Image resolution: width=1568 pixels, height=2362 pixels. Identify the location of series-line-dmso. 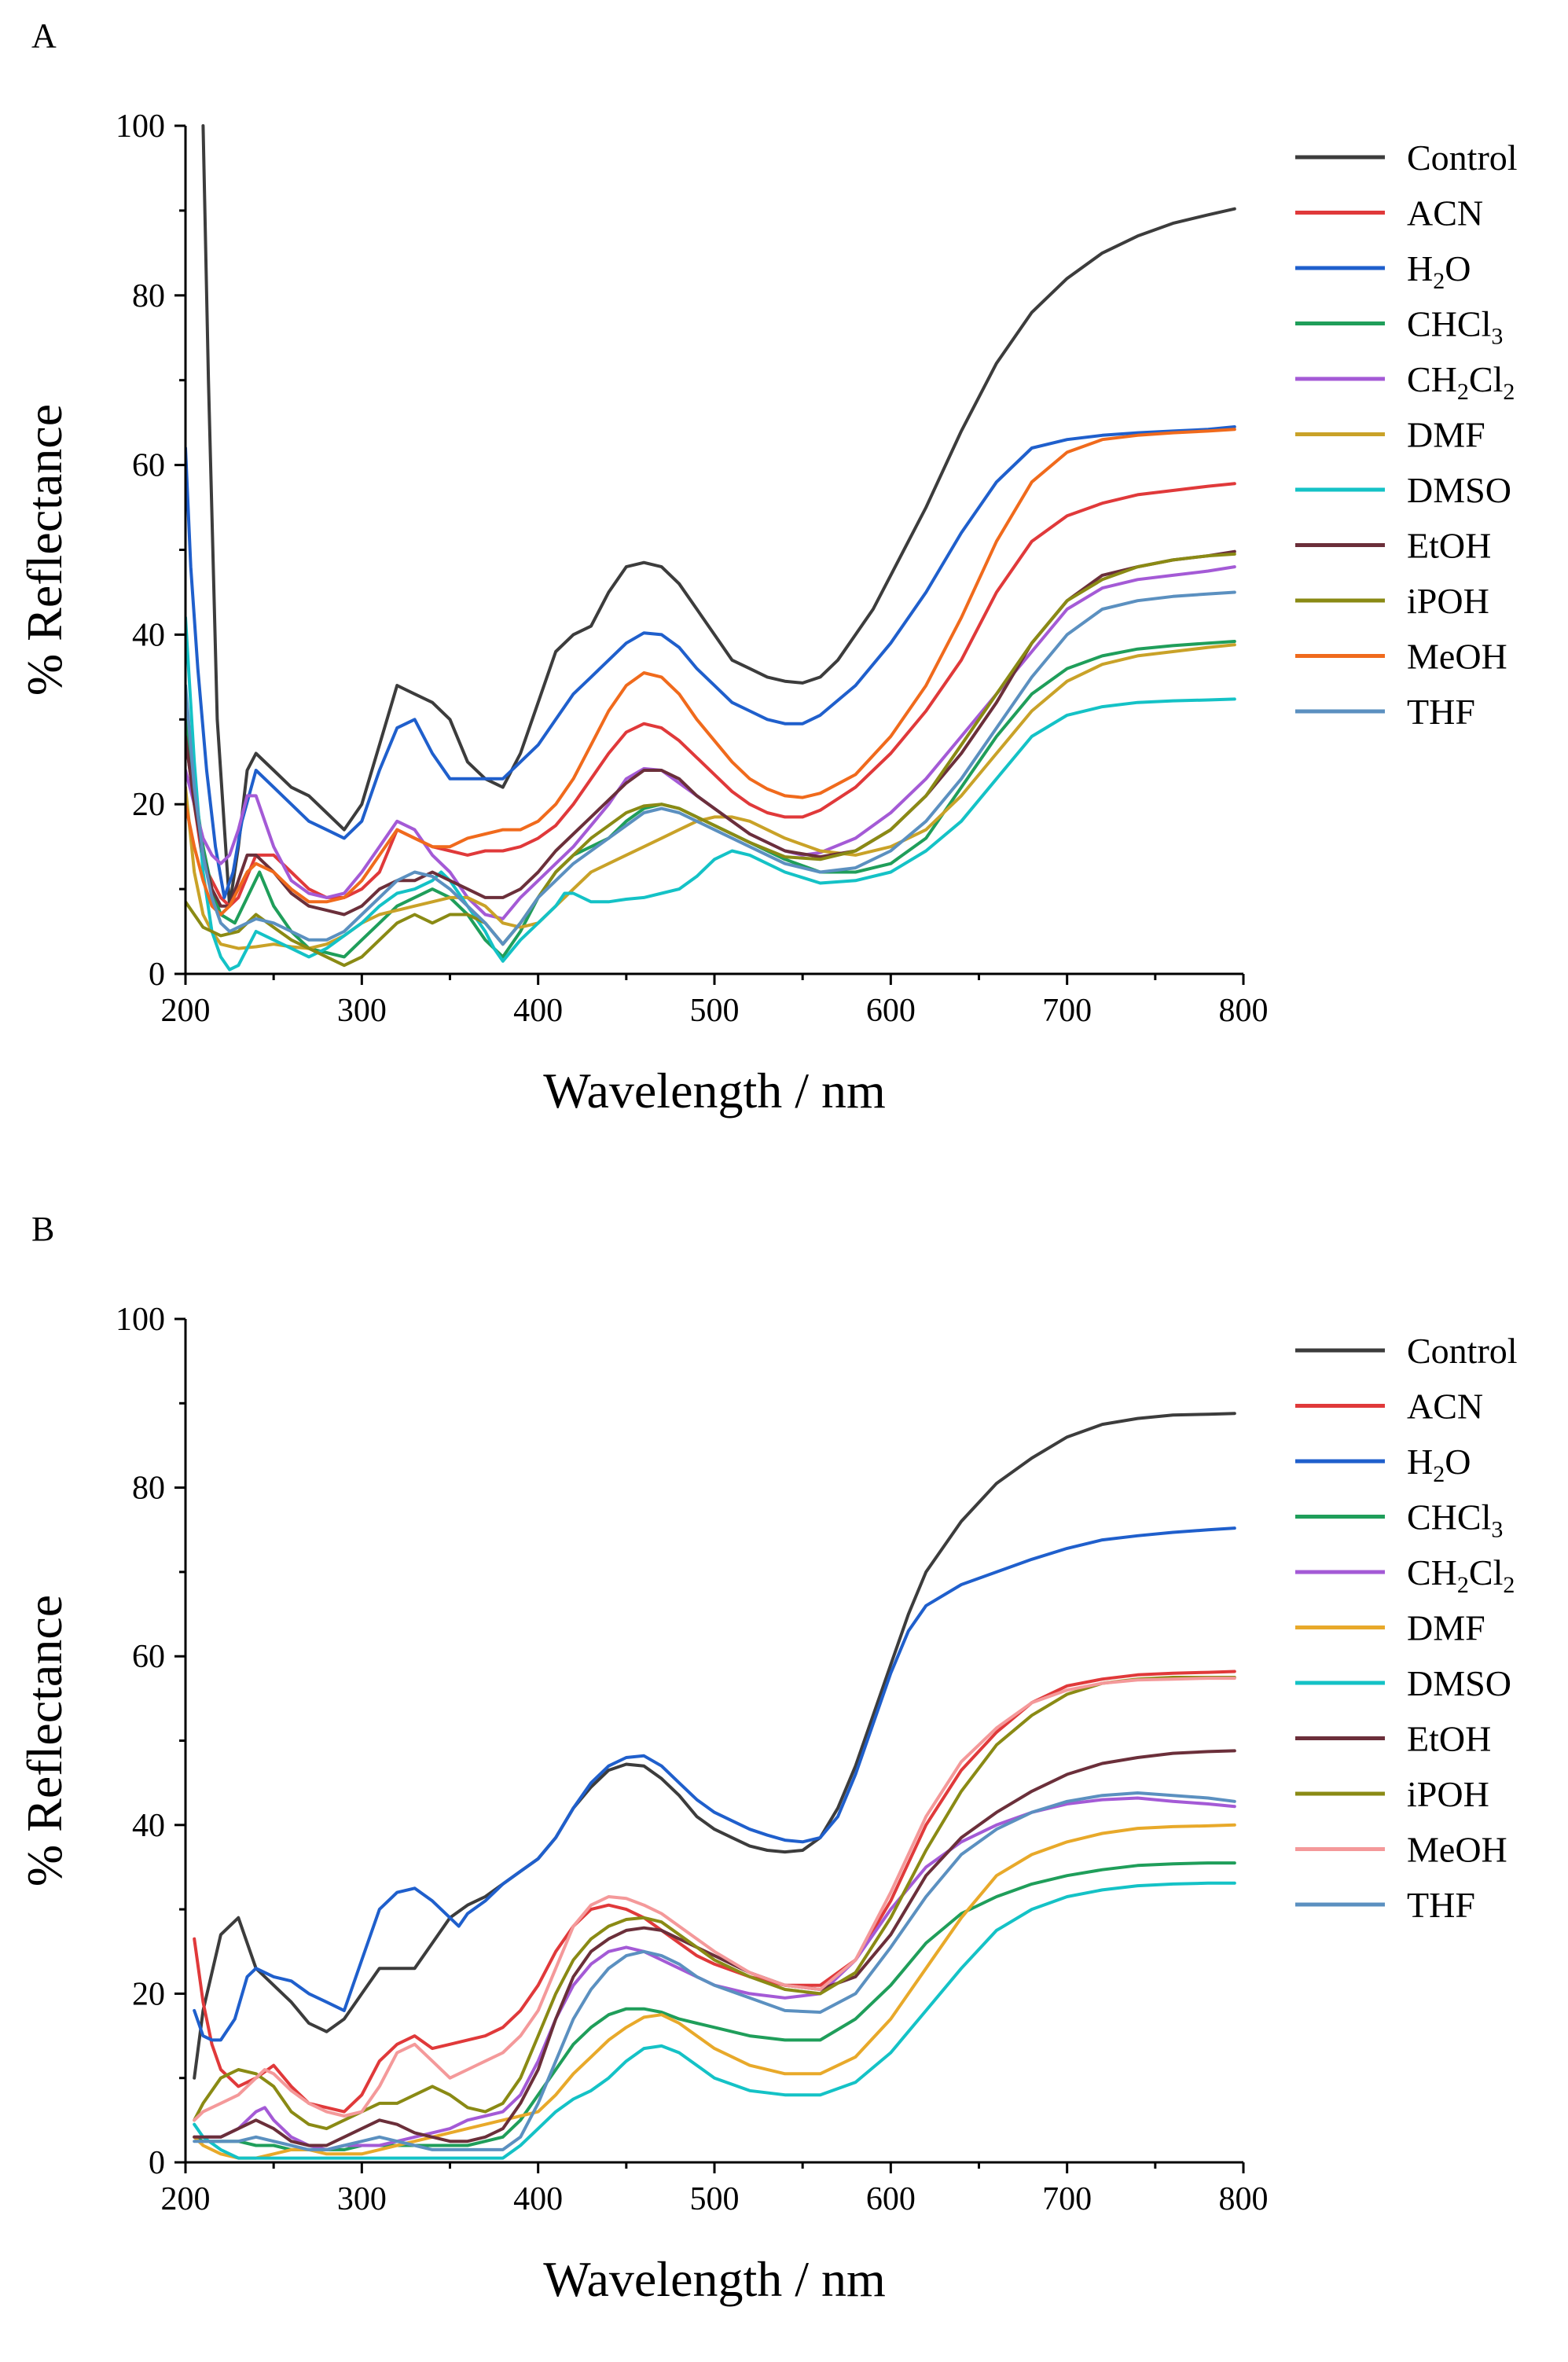
(714, 2021).